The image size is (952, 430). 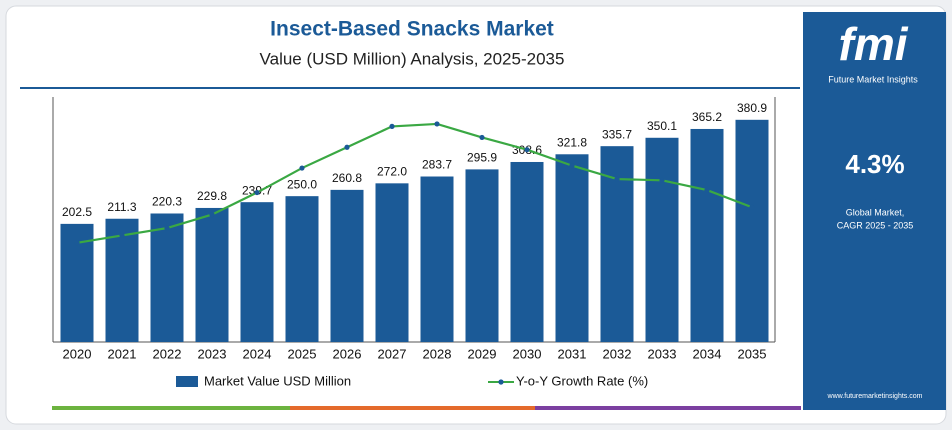 What do you see at coordinates (167, 353) in the screenshot?
I see `x-tick-label: 2022` at bounding box center [167, 353].